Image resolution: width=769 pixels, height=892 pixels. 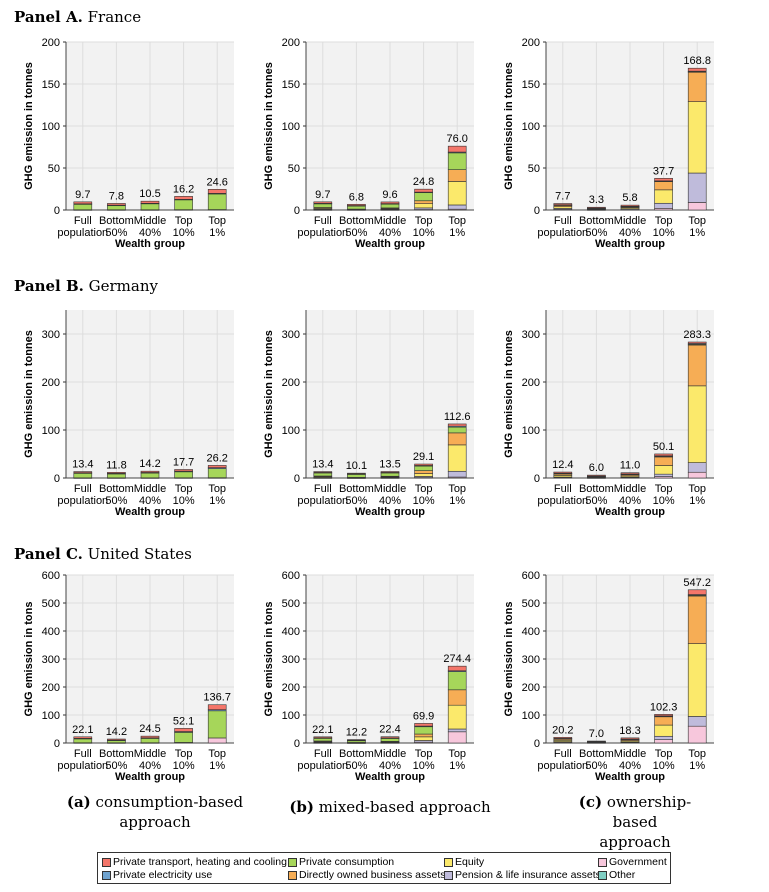 What do you see at coordinates (356, 733) in the screenshot?
I see `bar-total-label: 12.2` at bounding box center [356, 733].